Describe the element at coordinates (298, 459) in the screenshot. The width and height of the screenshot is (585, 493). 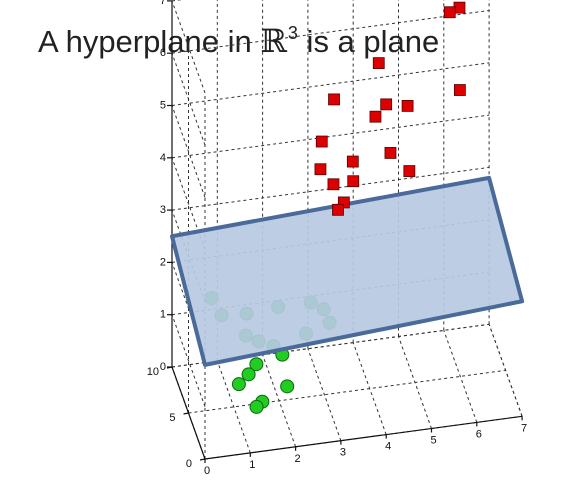
I see `x-tick-label: 2` at that location.